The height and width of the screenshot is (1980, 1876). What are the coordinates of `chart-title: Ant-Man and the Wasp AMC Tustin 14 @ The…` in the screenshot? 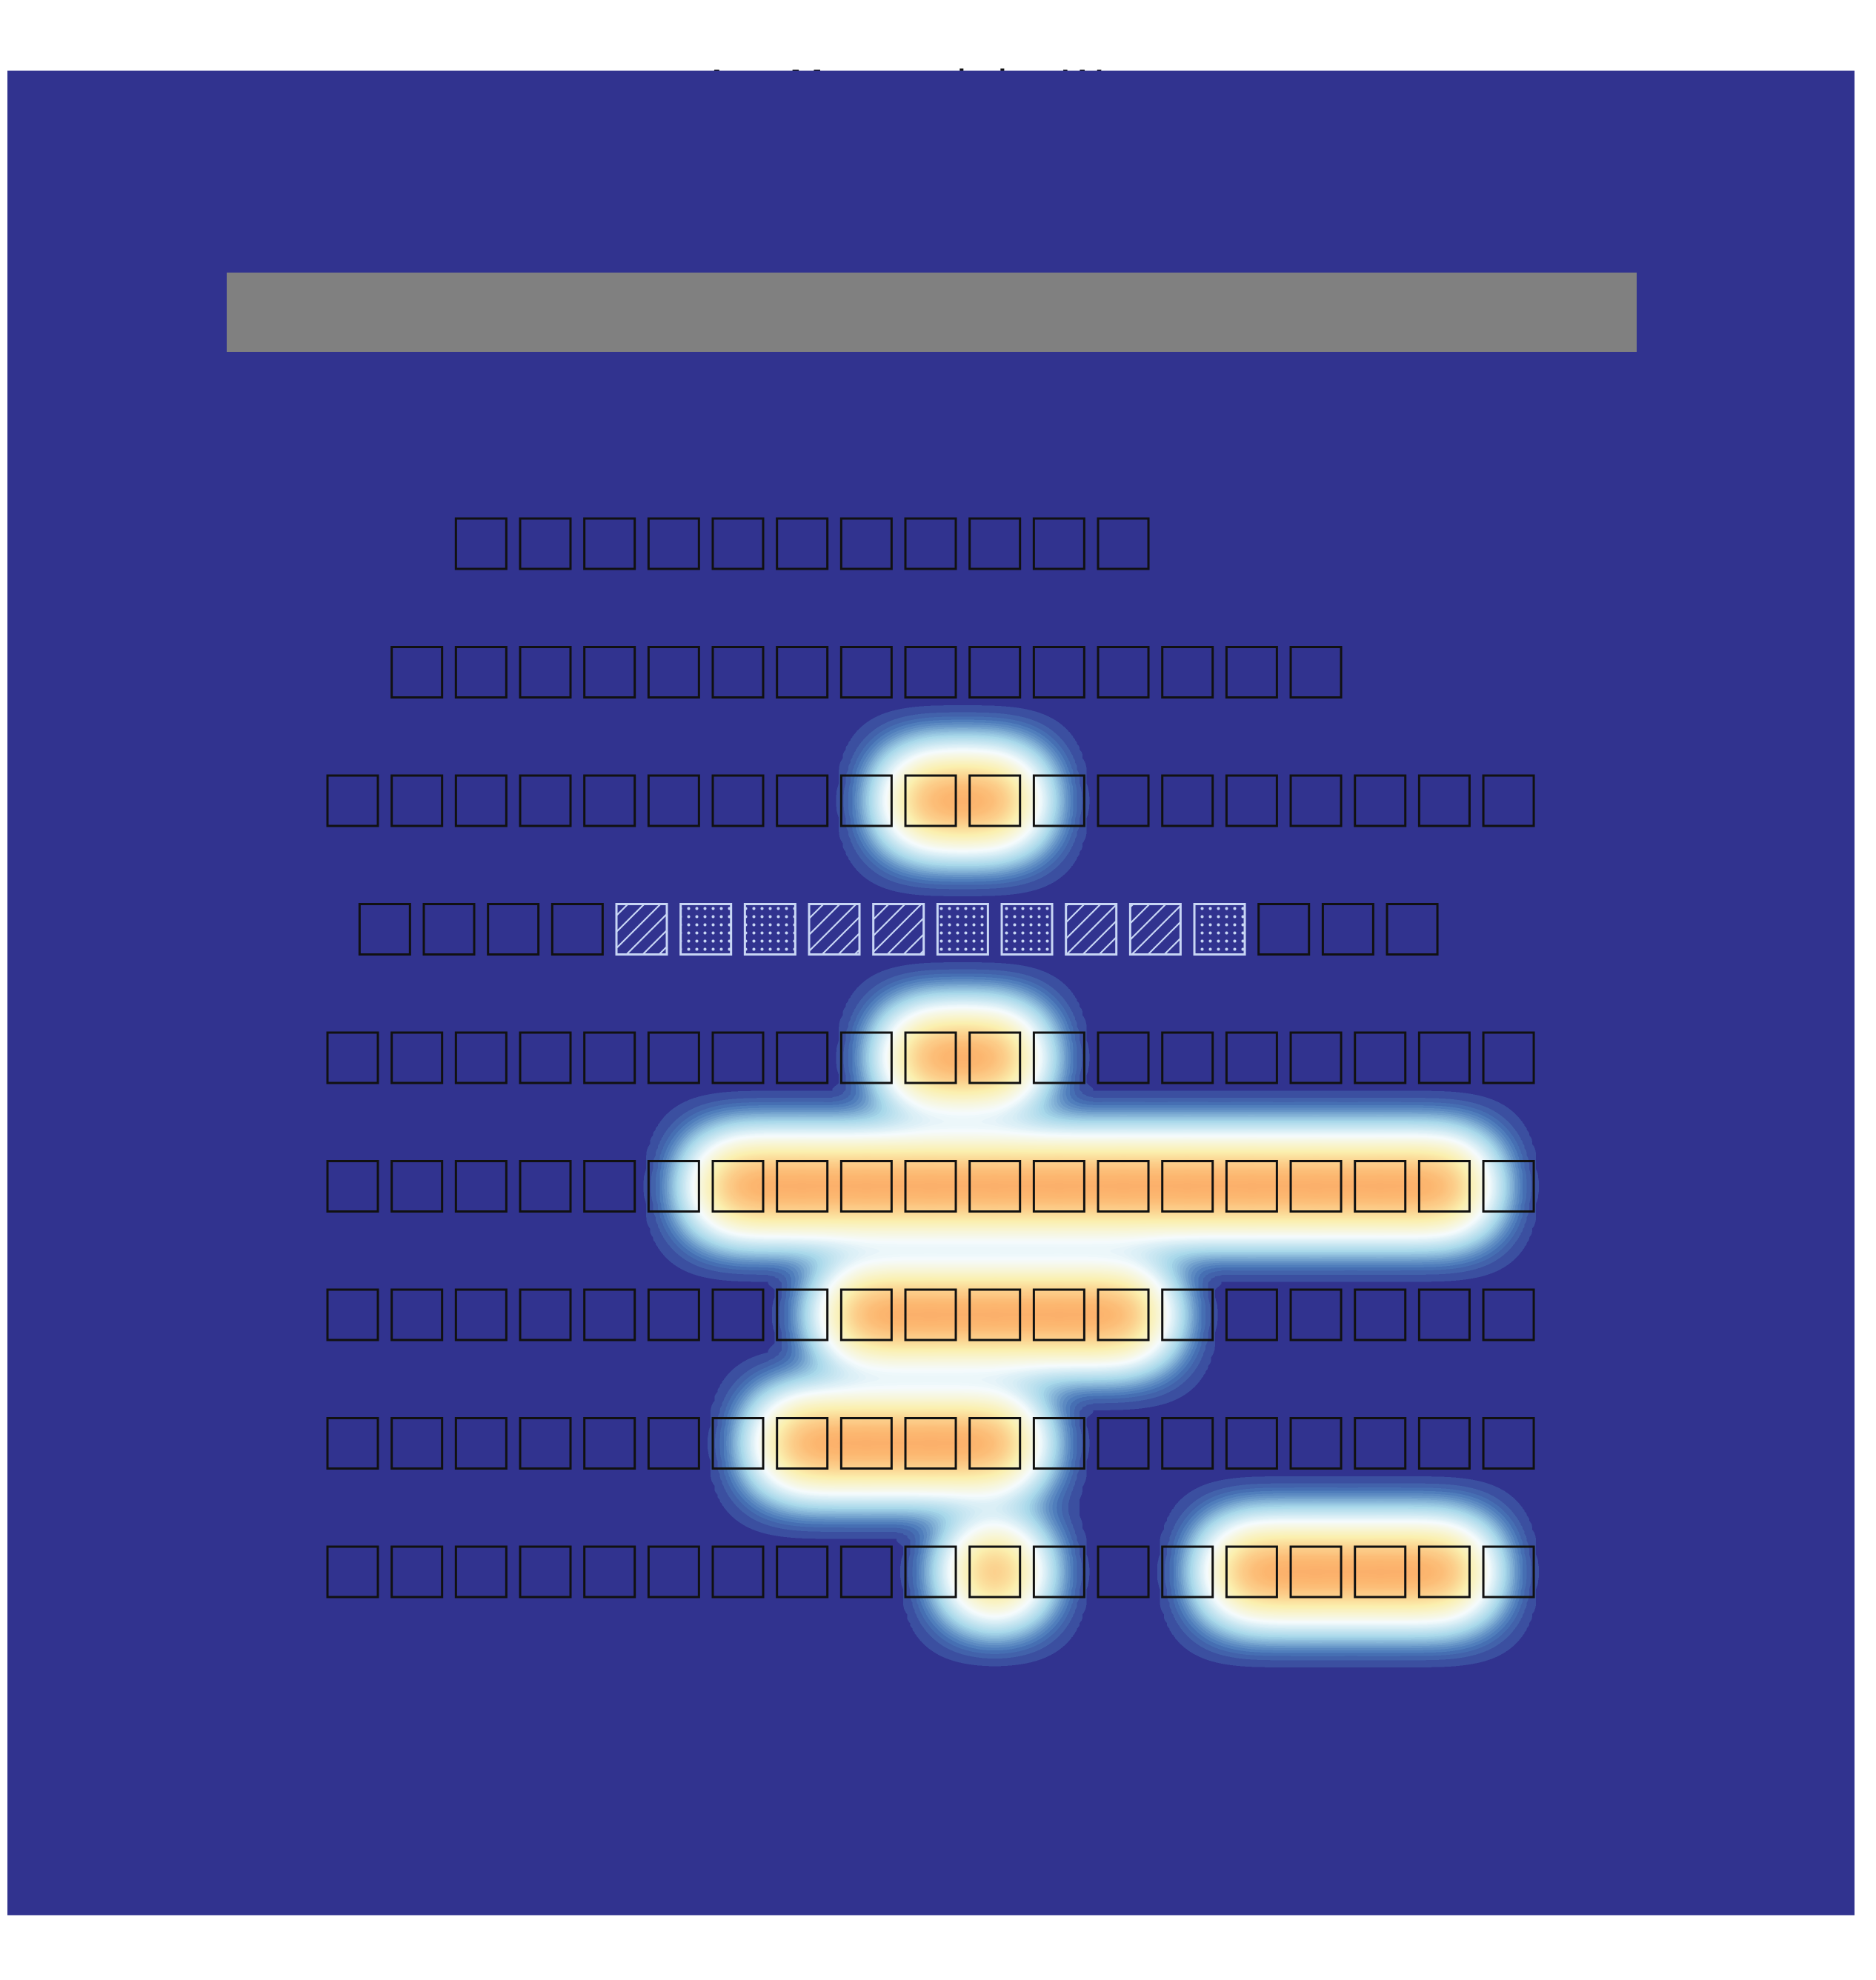 It's located at (938, 135).